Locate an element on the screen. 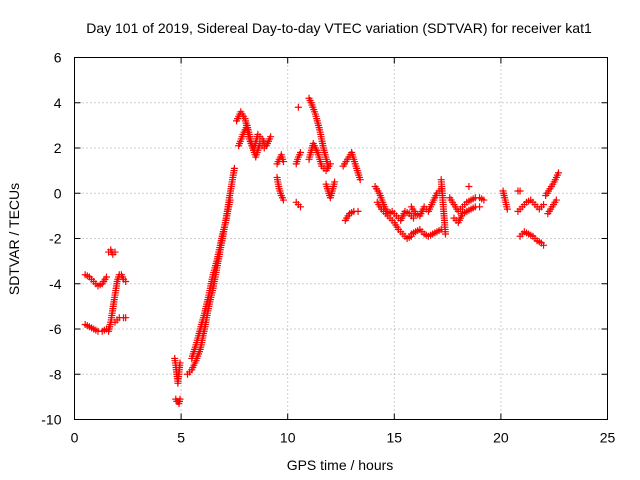 This screenshot has width=640, height=480. x-axis-label: GPS time / hours is located at coordinates (340, 465).